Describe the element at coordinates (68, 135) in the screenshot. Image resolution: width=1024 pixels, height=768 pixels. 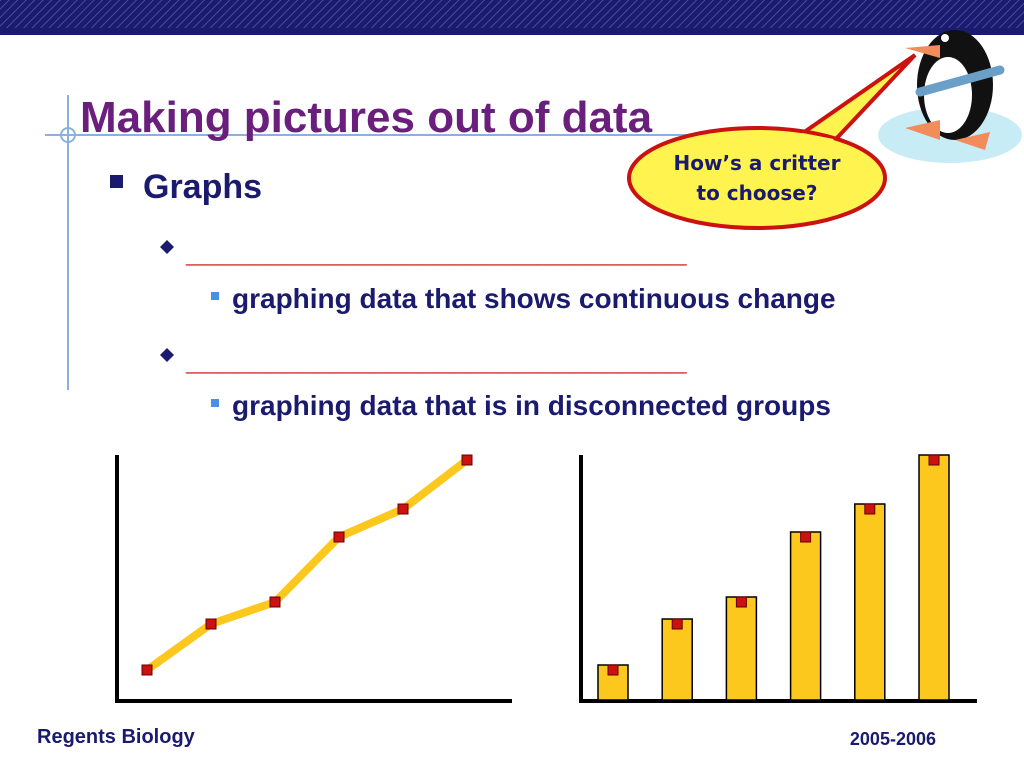
I see `rule-circle` at that location.